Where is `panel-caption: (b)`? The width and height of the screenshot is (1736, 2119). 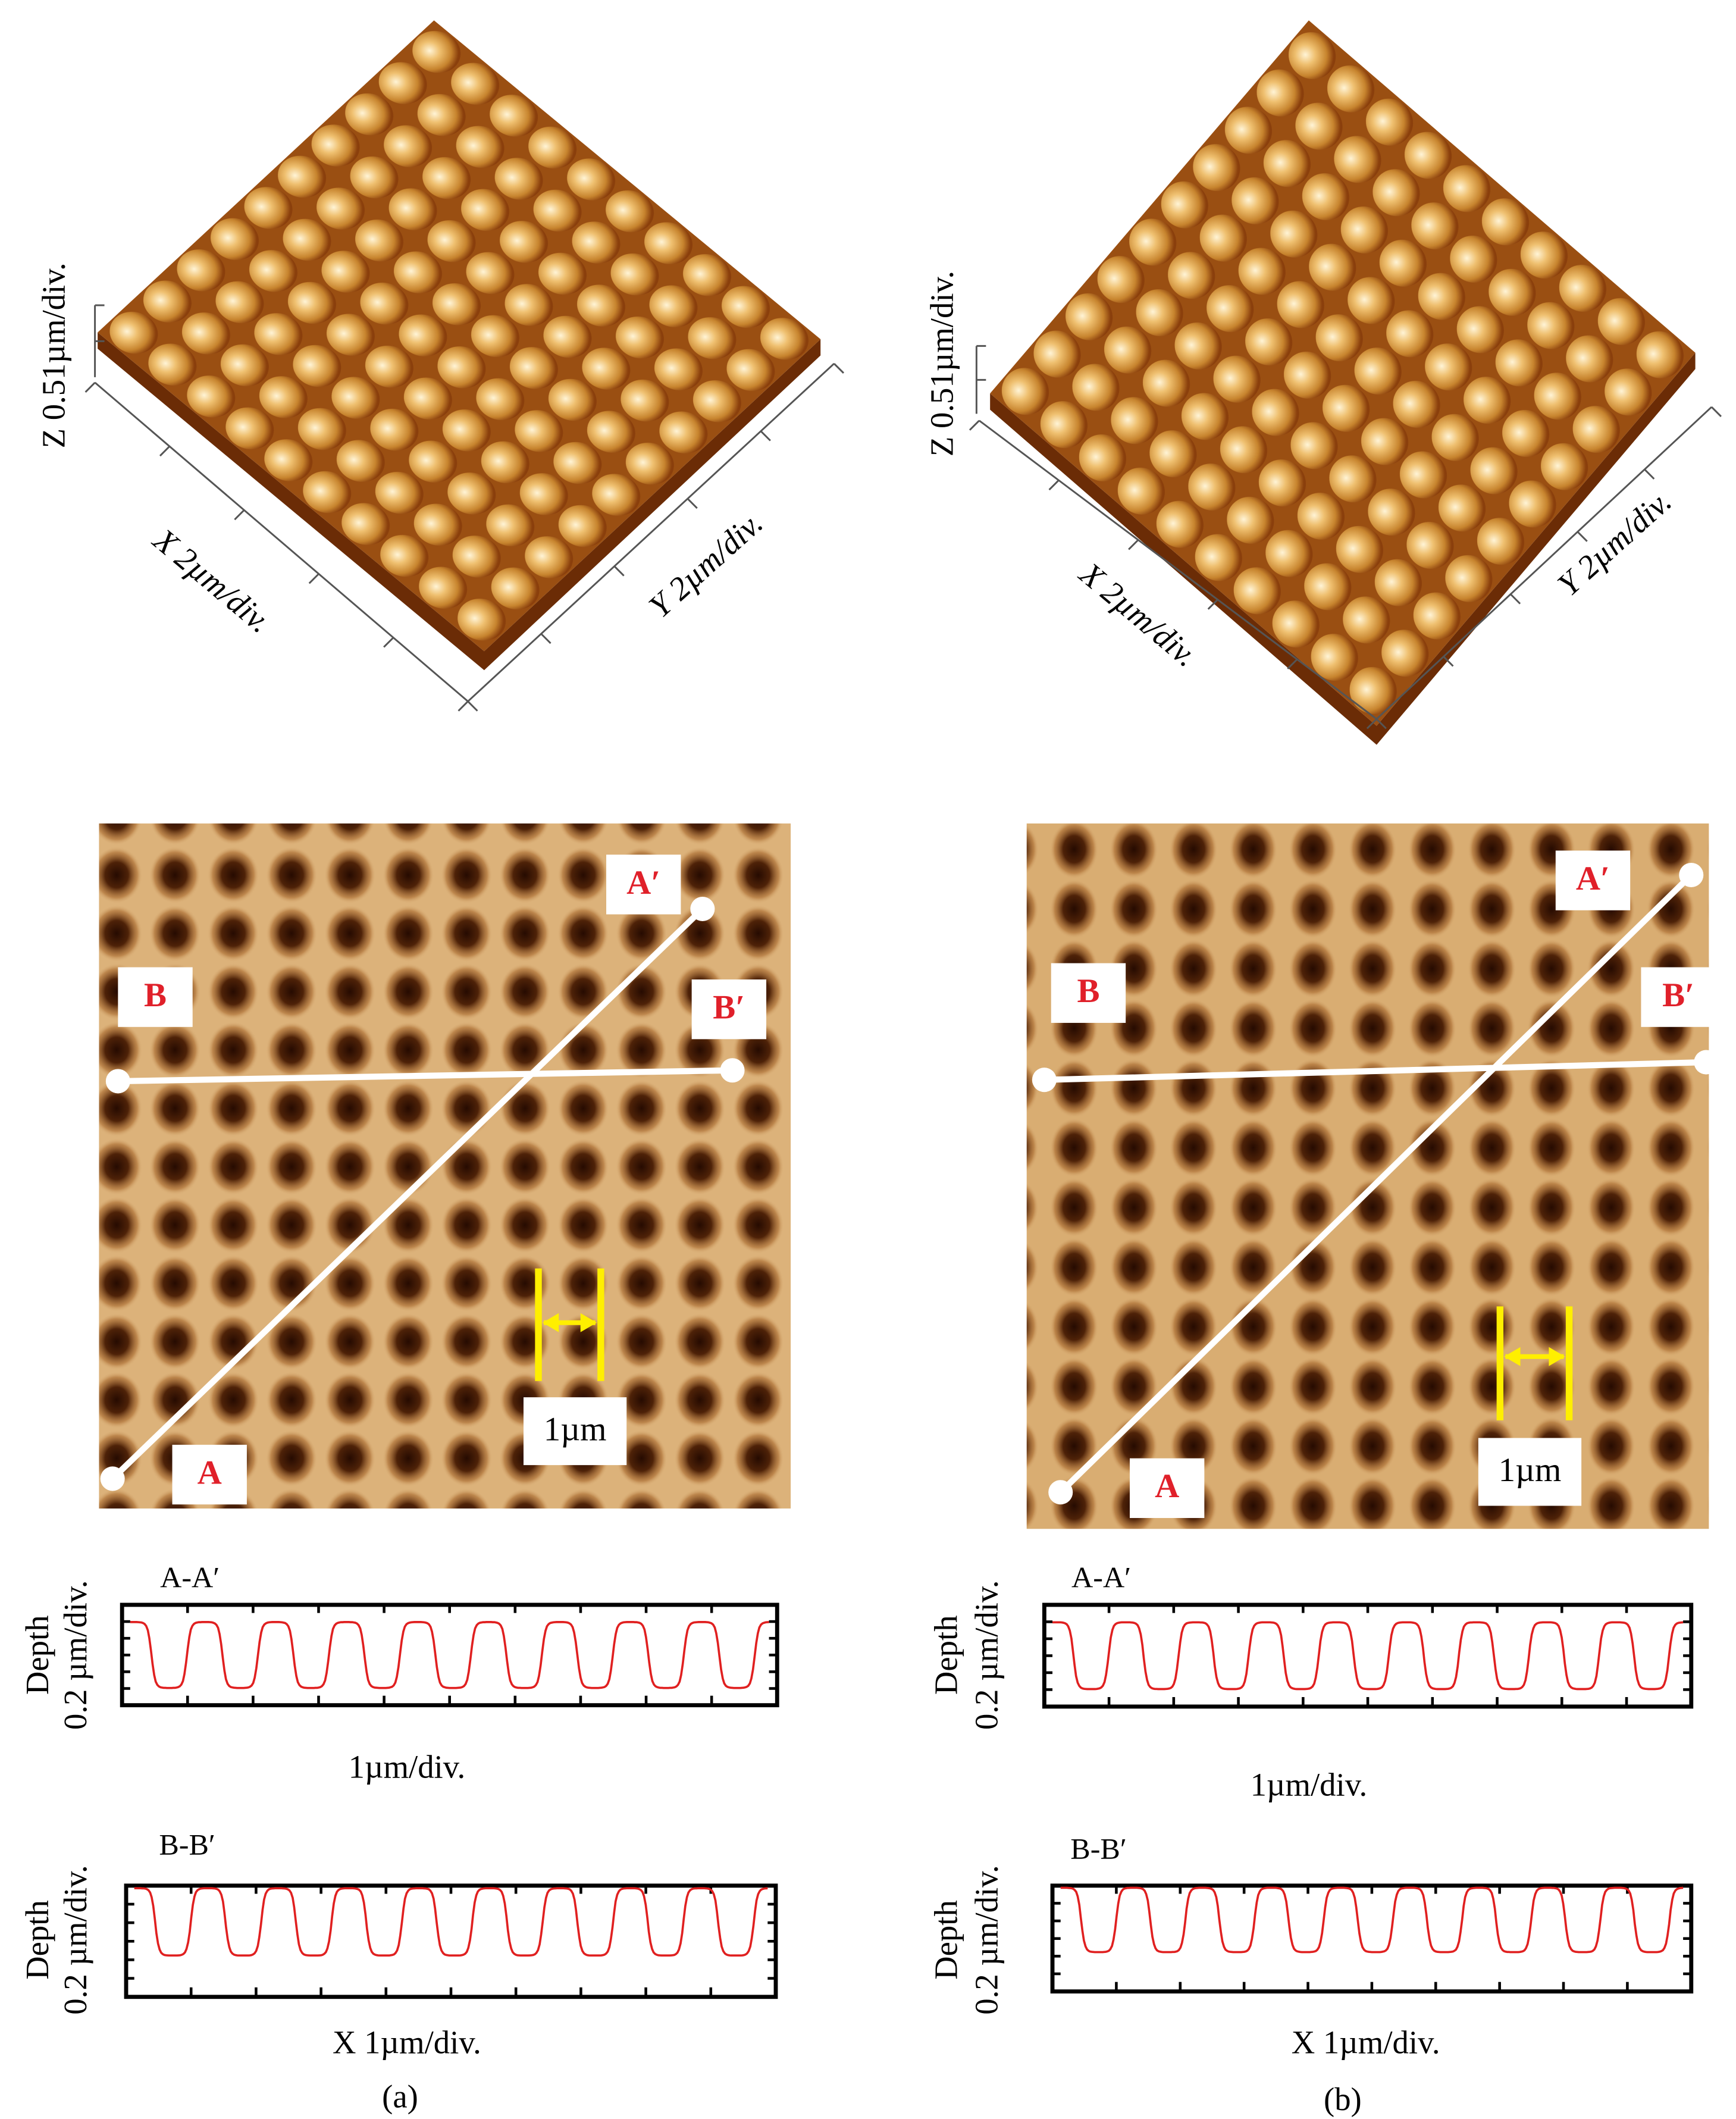 panel-caption: (b) is located at coordinates (1343, 2099).